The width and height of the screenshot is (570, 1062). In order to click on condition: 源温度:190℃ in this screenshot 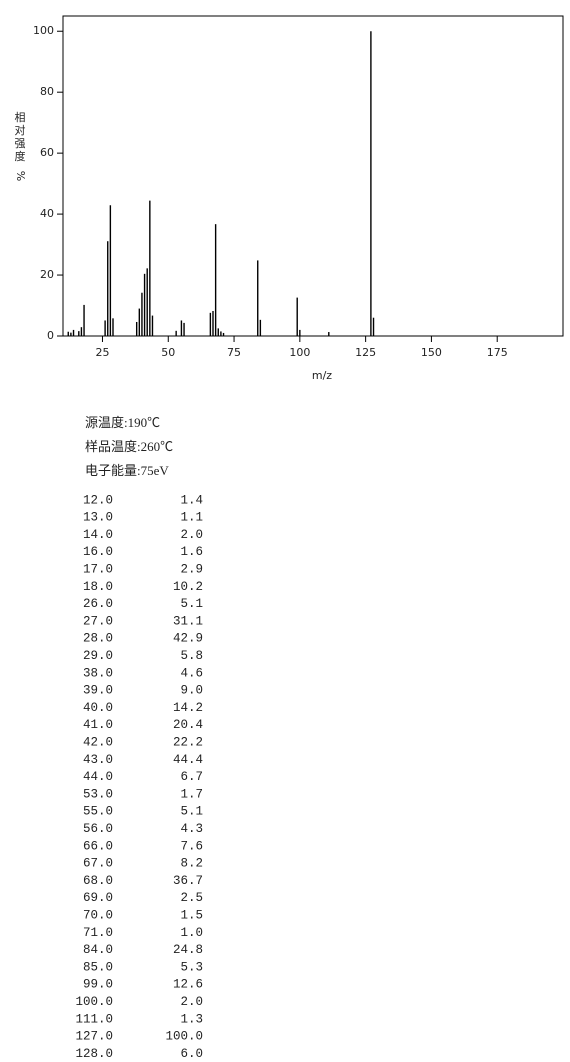, I will do `click(122, 422)`.